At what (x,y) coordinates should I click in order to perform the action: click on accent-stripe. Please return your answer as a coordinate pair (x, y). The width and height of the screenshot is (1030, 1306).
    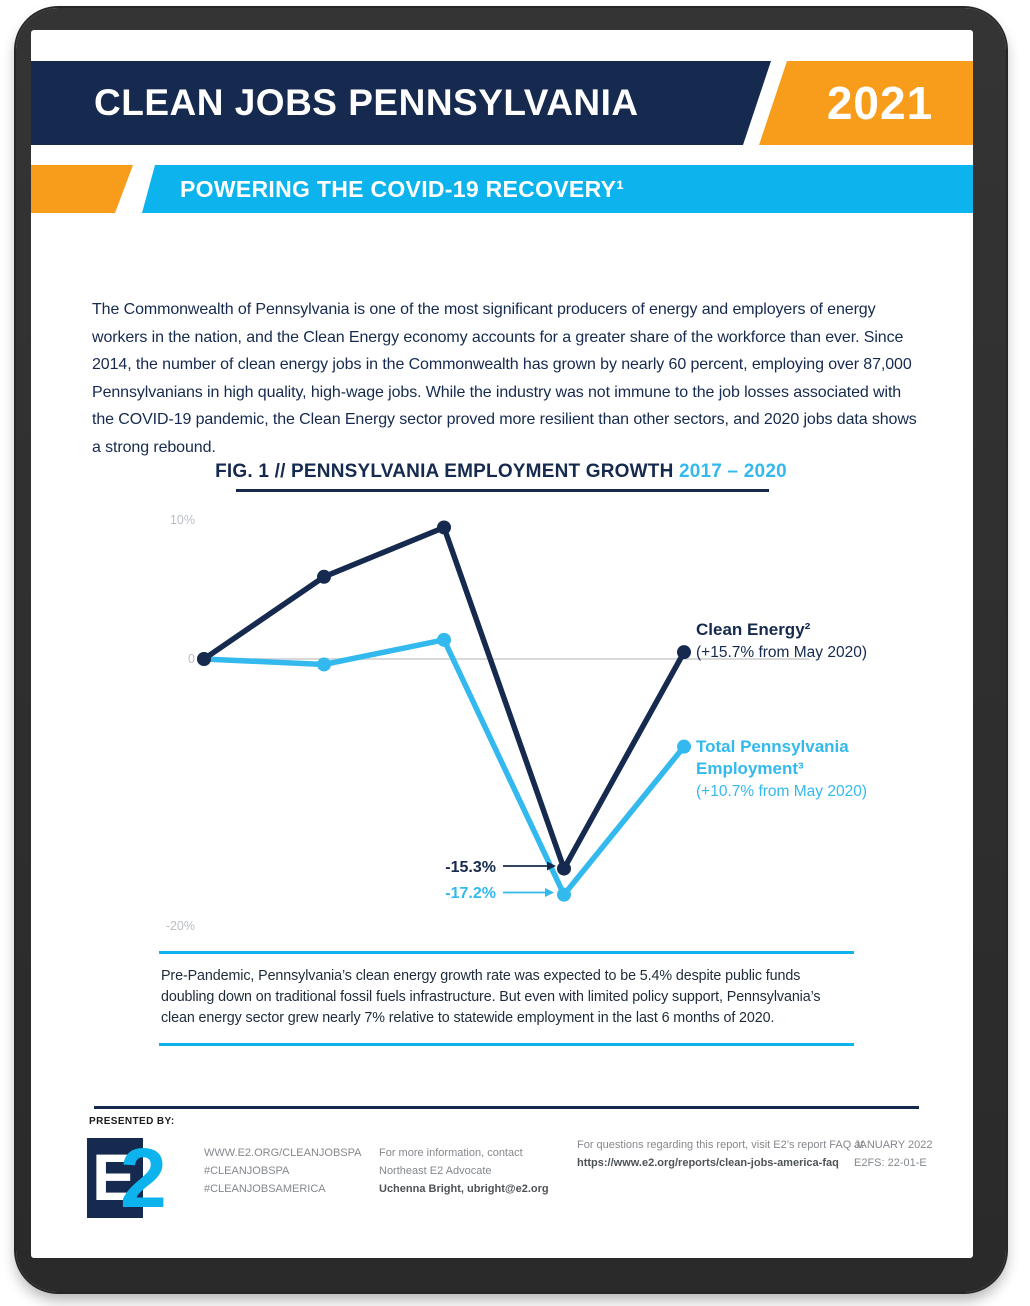
    Looking at the image, I should click on (82, 189).